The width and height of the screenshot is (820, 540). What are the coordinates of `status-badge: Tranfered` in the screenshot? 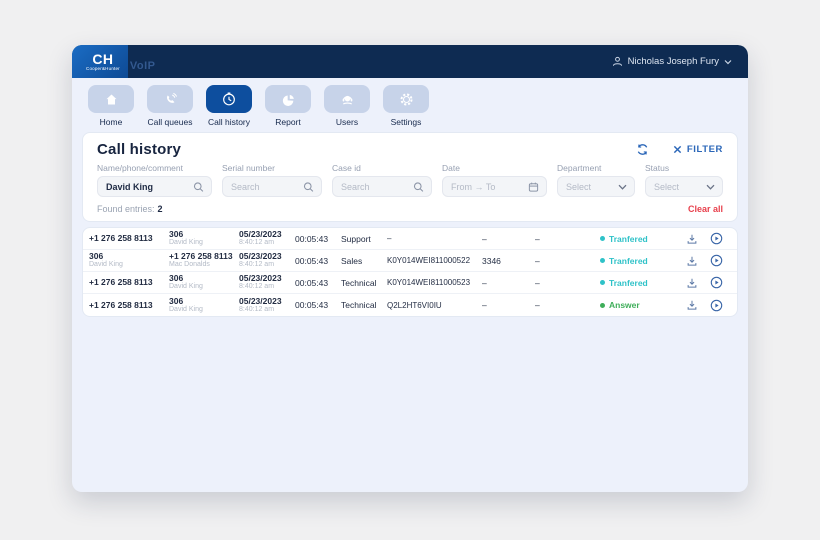 It's located at (639, 283).